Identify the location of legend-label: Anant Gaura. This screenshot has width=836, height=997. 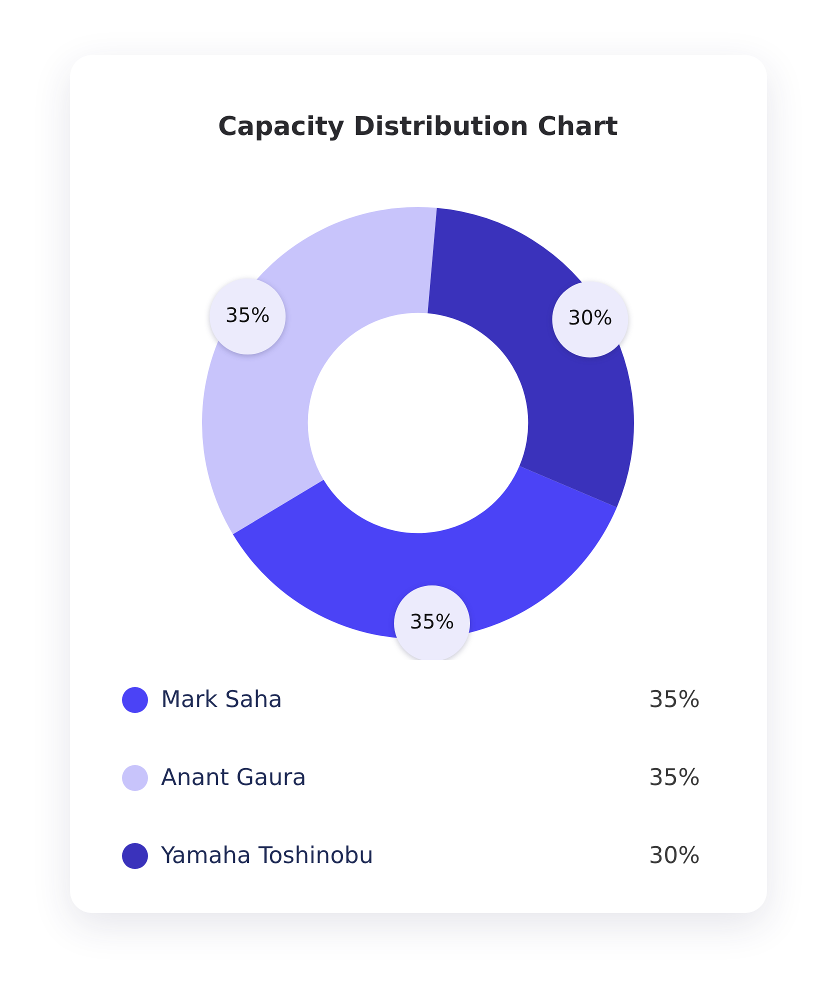
(234, 777).